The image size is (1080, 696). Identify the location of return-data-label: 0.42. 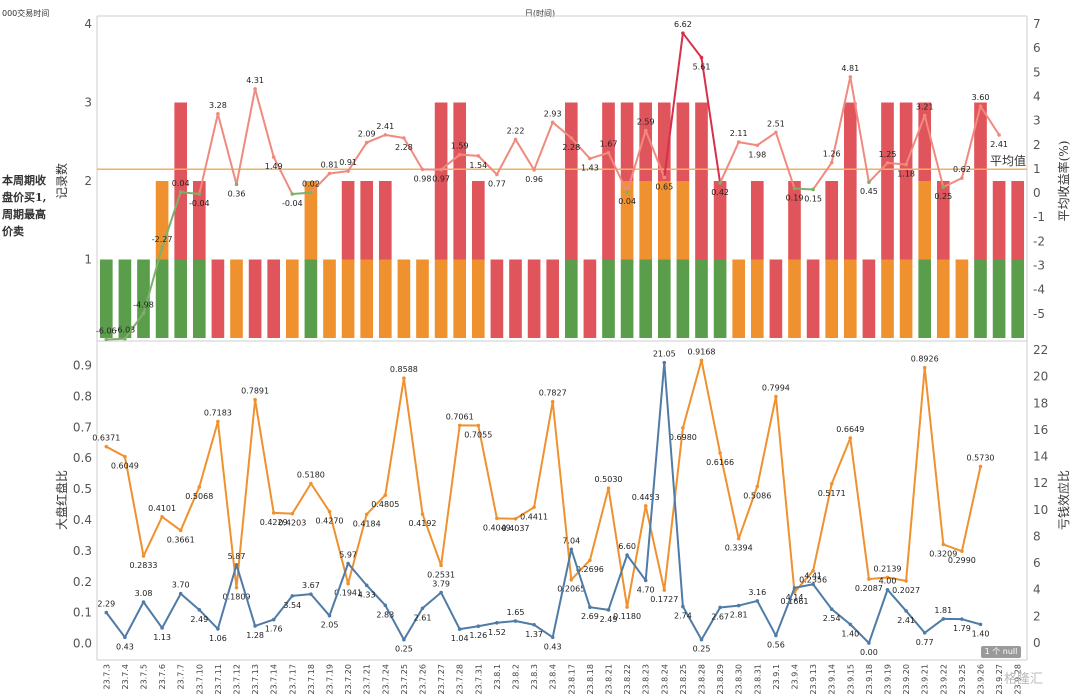
(720, 192).